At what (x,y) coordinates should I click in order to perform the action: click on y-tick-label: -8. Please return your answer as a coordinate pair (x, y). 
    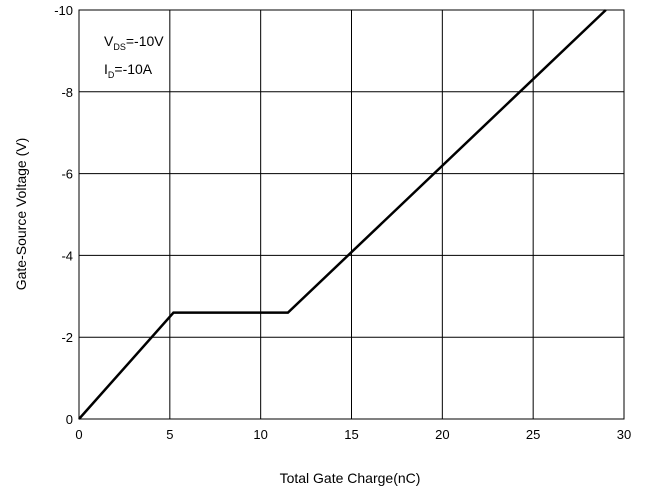
    Looking at the image, I should click on (67, 92).